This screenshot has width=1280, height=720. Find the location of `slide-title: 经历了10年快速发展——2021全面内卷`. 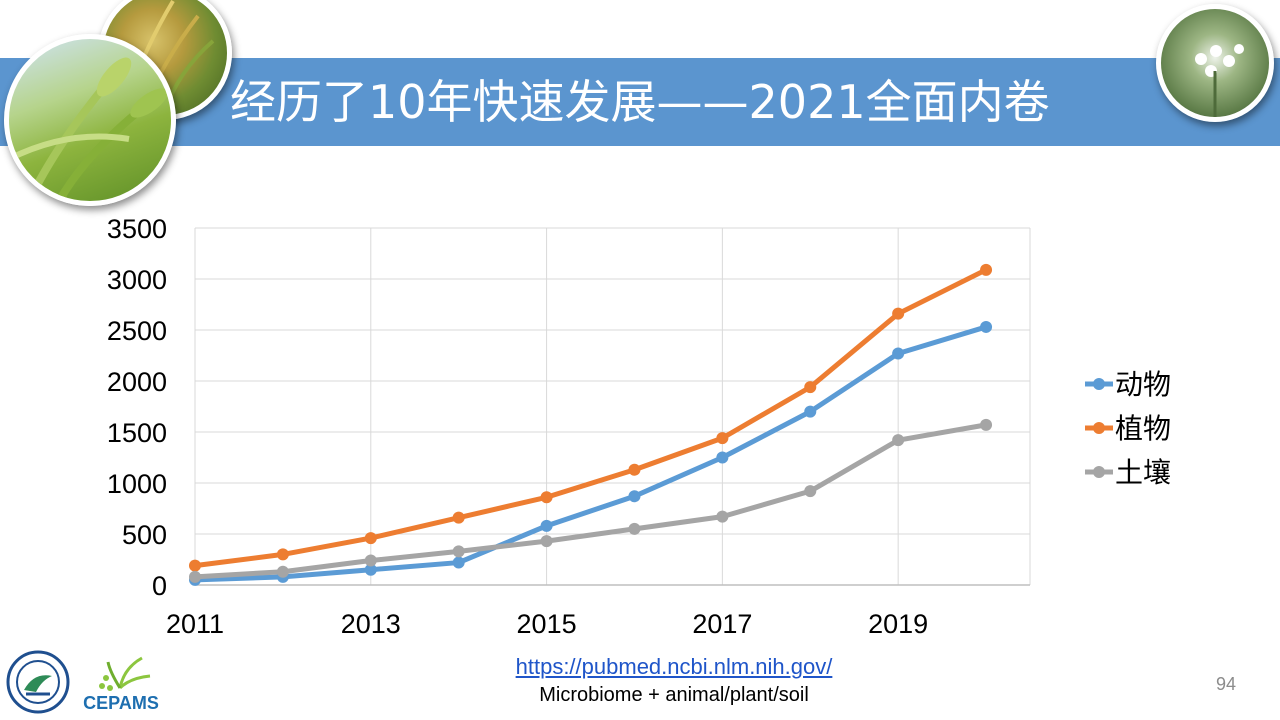

slide-title: 经历了10年快速发展——2021全面内卷 is located at coordinates (640, 102).